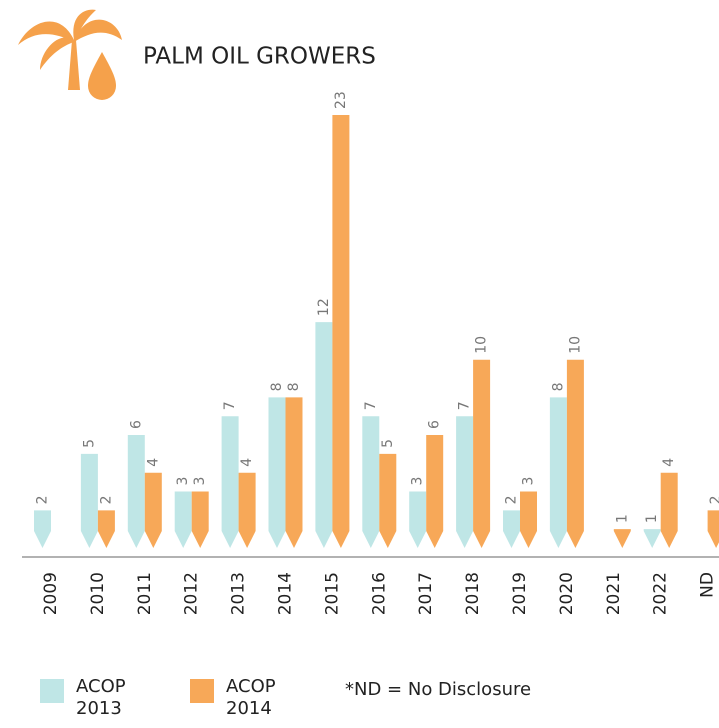 This screenshot has width=719, height=728. Describe the element at coordinates (286, 593) in the screenshot. I see `x-tick-label: 2014` at that location.